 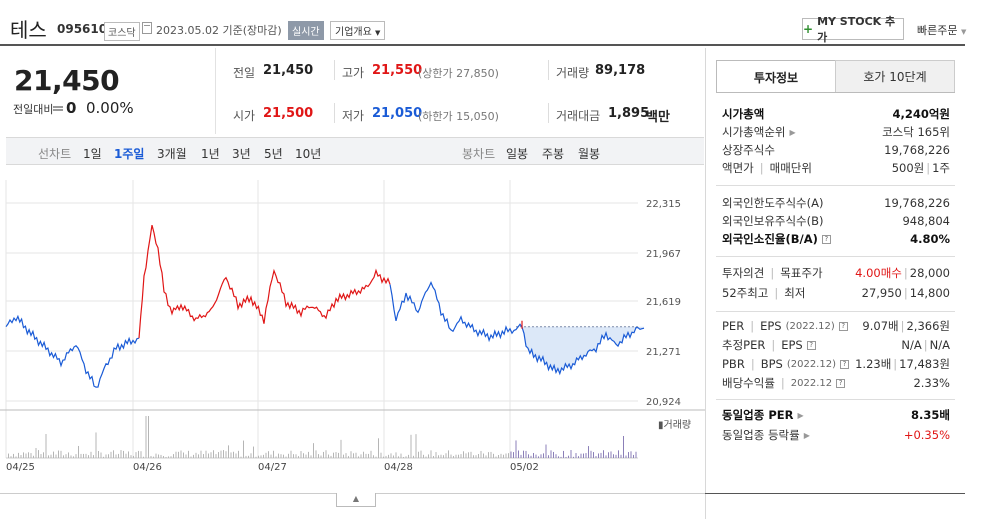 I want to click on period-10y: 10년, so click(x=308, y=154).